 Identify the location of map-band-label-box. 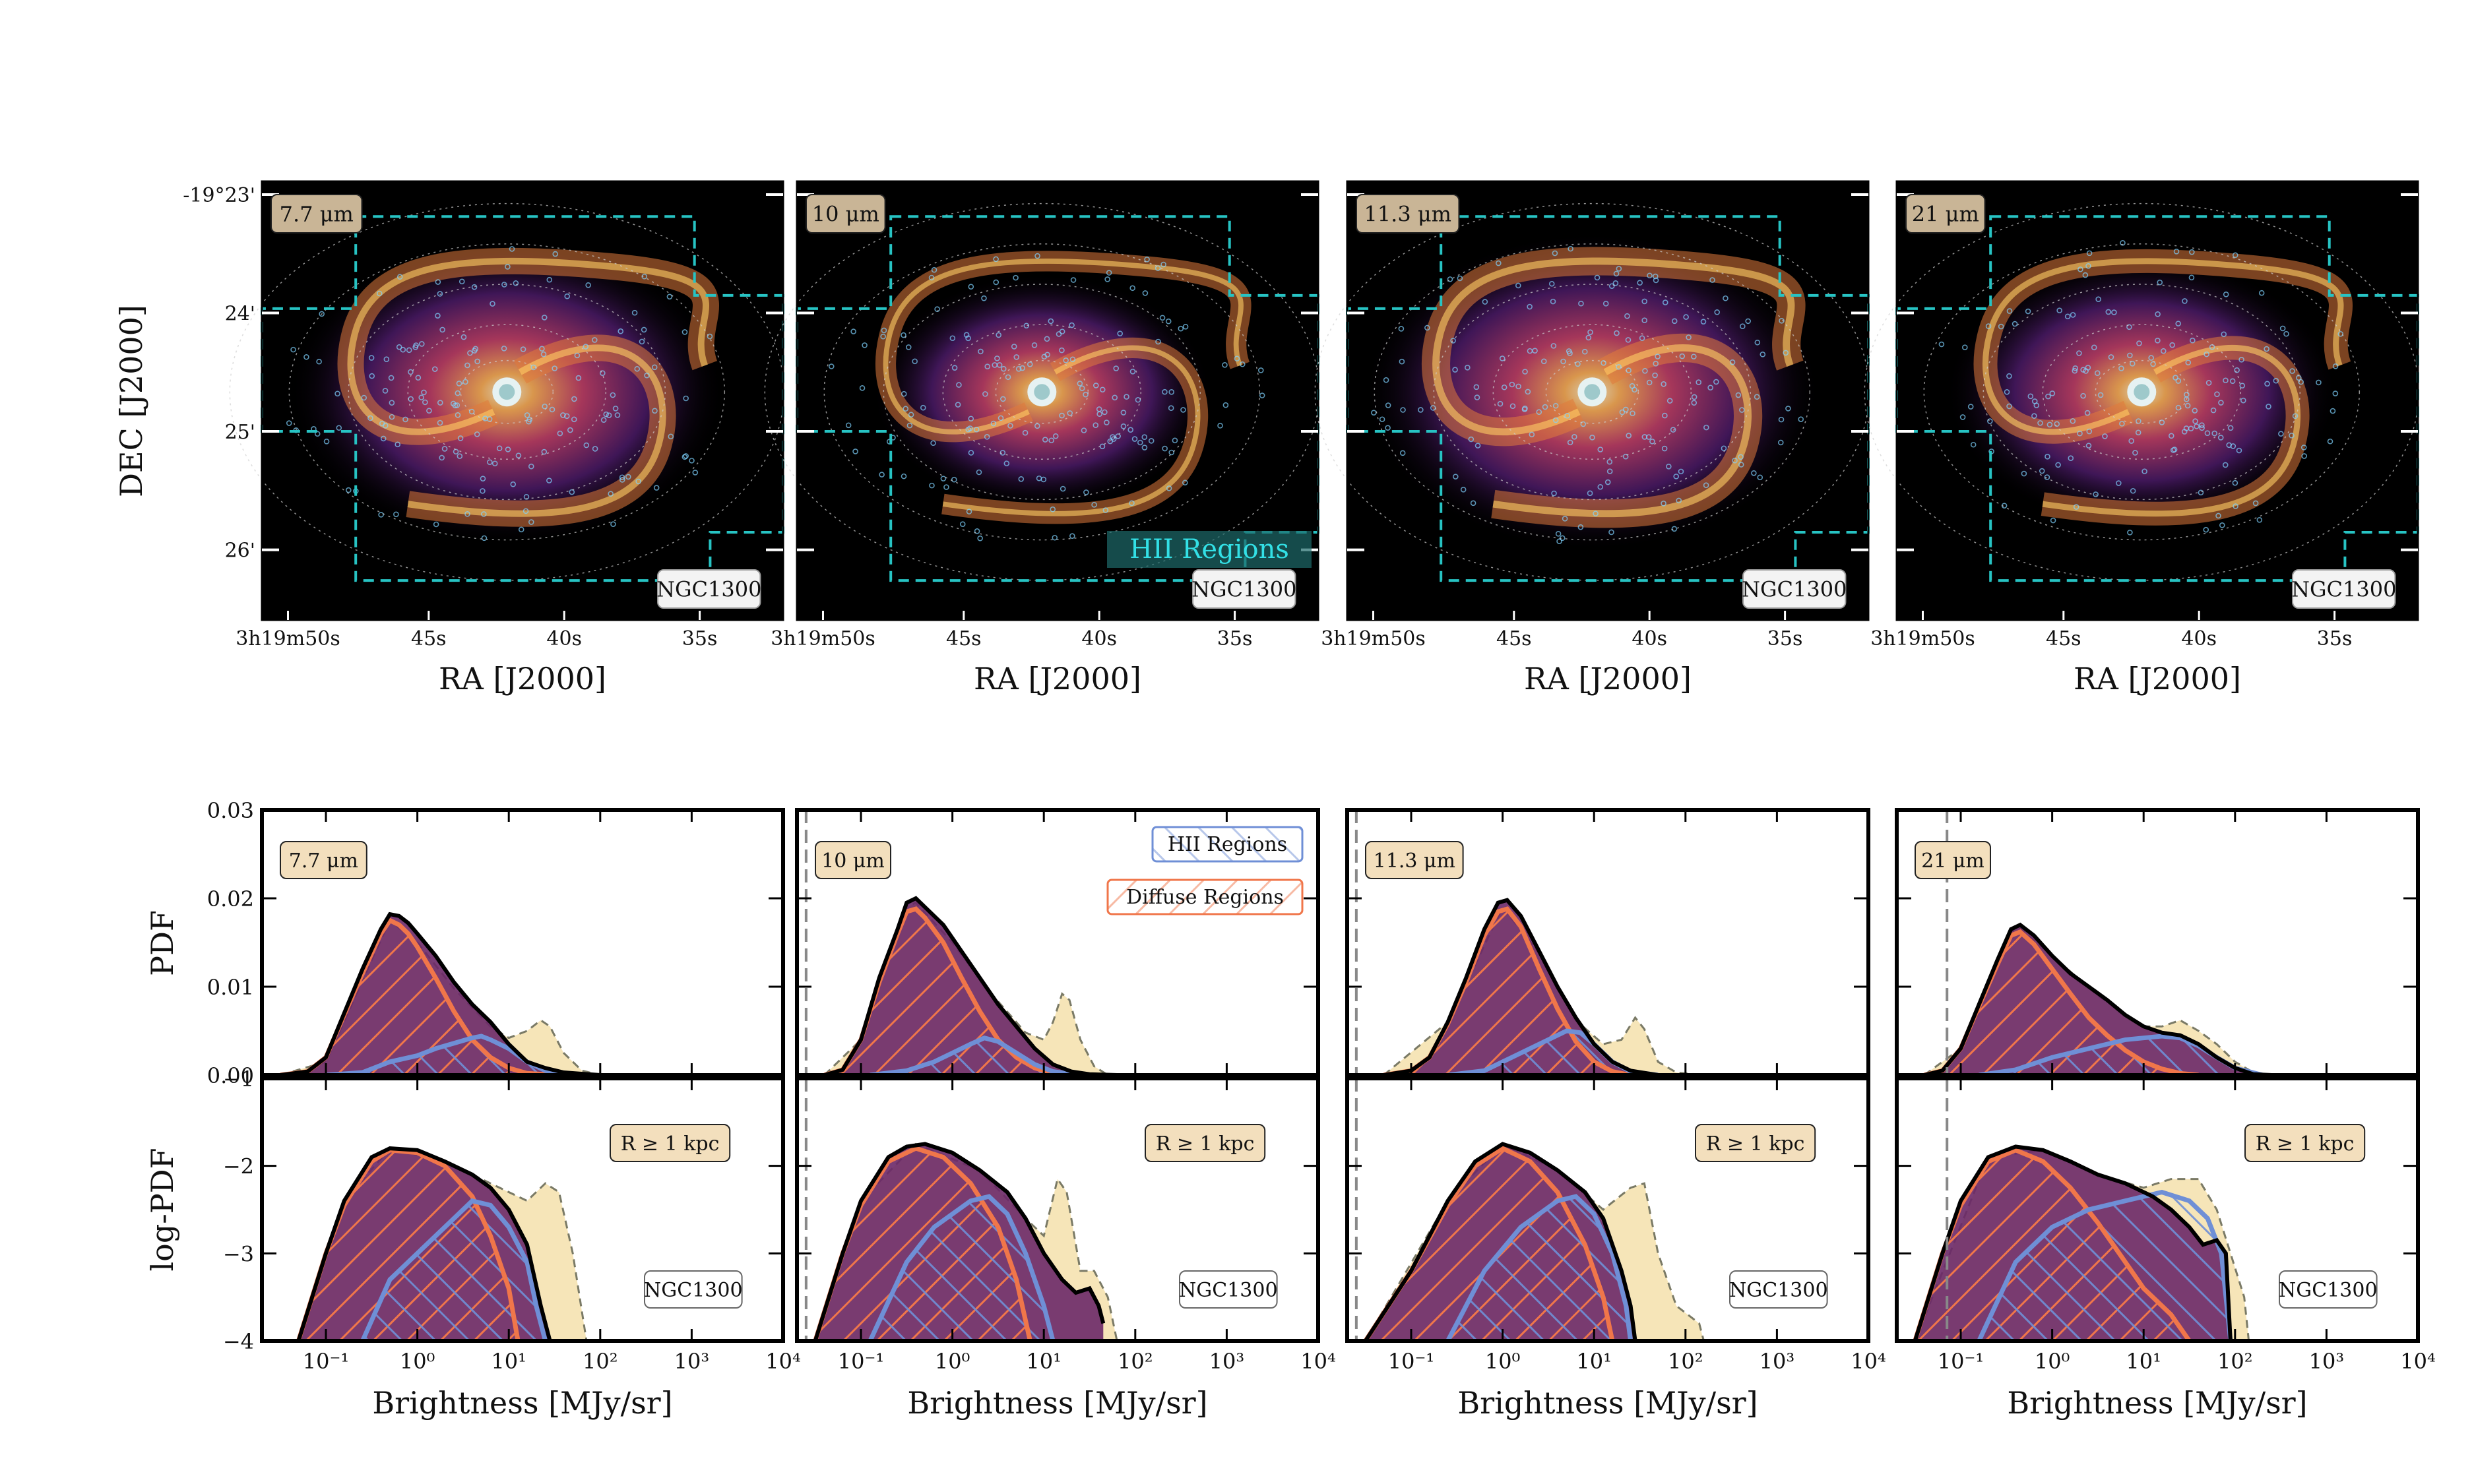
(316, 214).